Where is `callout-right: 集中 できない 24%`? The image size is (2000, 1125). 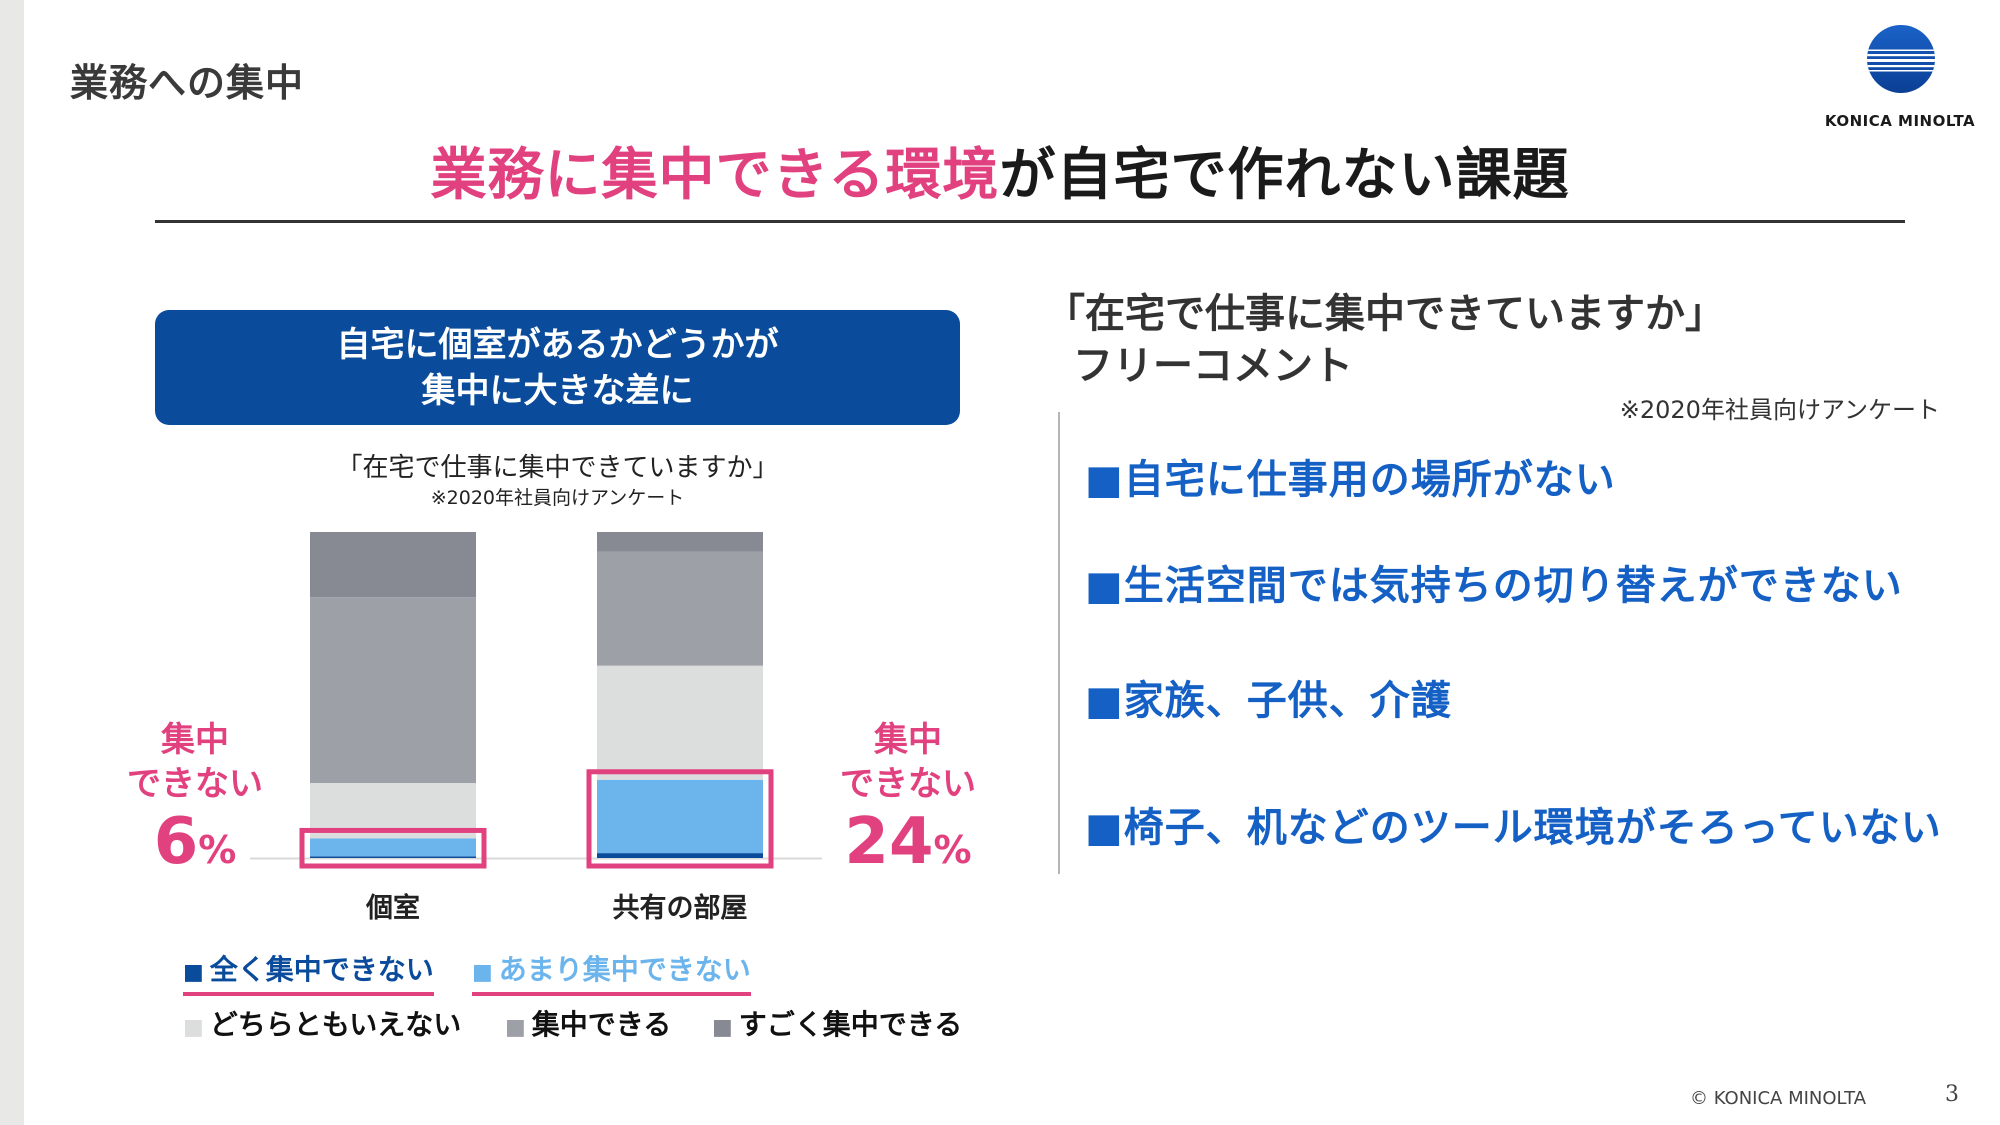
callout-right: 集中 できない 24% is located at coordinates (908, 802).